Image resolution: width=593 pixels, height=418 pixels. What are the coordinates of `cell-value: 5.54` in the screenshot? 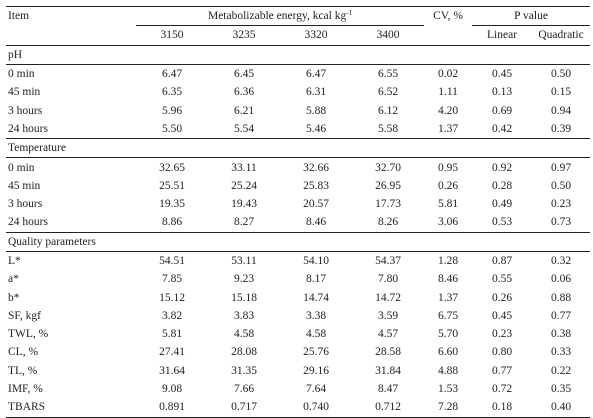 It's located at (244, 128).